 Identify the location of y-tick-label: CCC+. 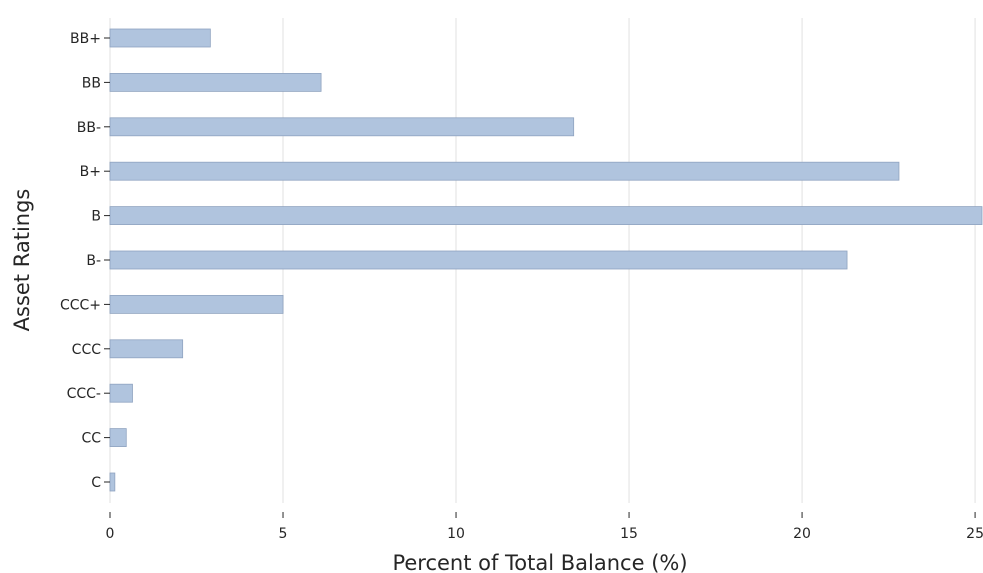
(80, 305).